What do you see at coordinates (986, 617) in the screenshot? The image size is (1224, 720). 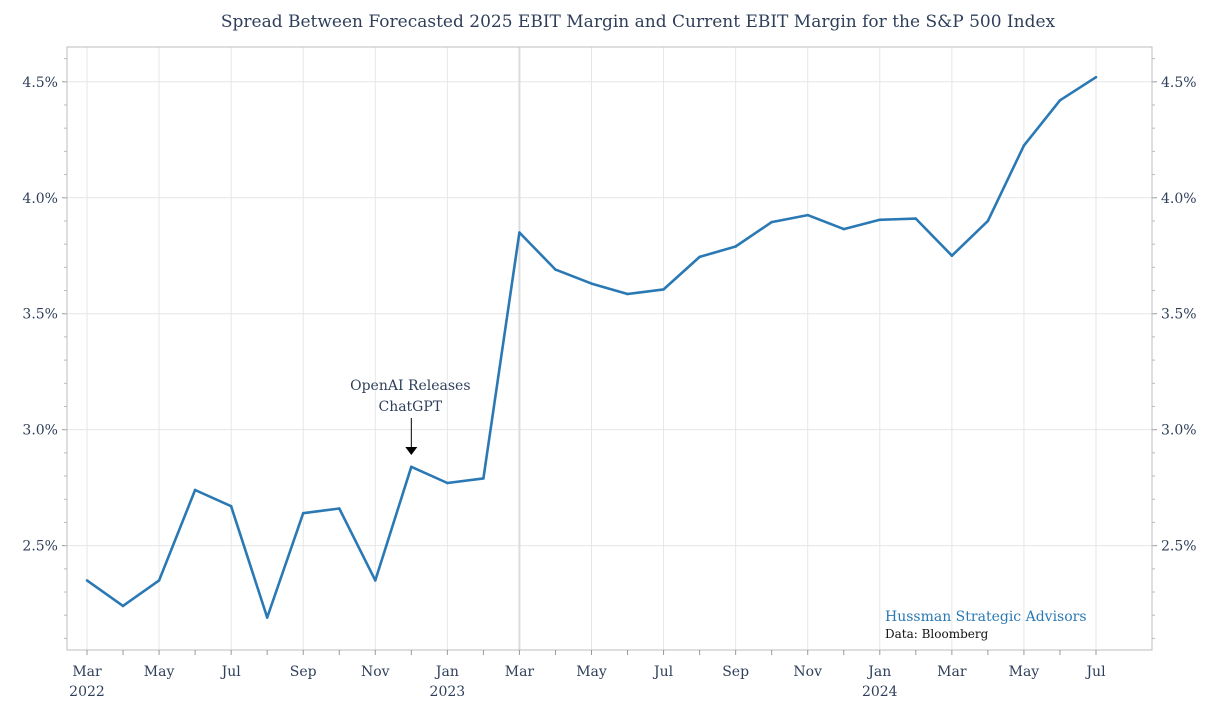 I see `brand-label: Hussman Strategic Advisors` at bounding box center [986, 617].